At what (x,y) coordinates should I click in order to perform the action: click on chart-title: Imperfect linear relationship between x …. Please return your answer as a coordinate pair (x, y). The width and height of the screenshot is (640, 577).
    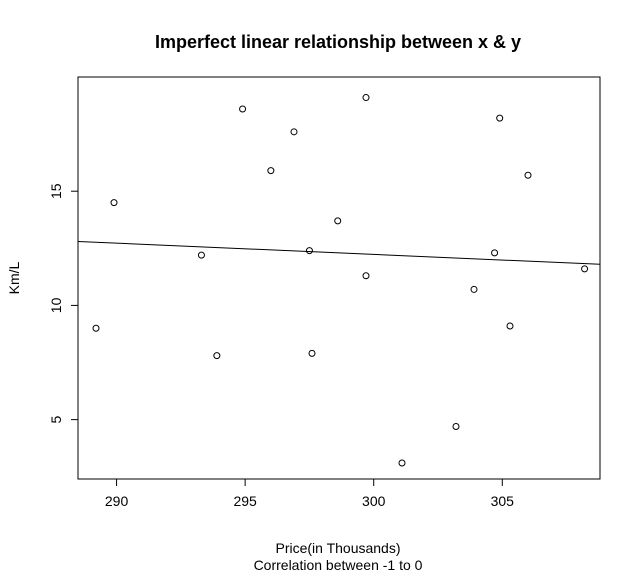
    Looking at the image, I should click on (338, 42).